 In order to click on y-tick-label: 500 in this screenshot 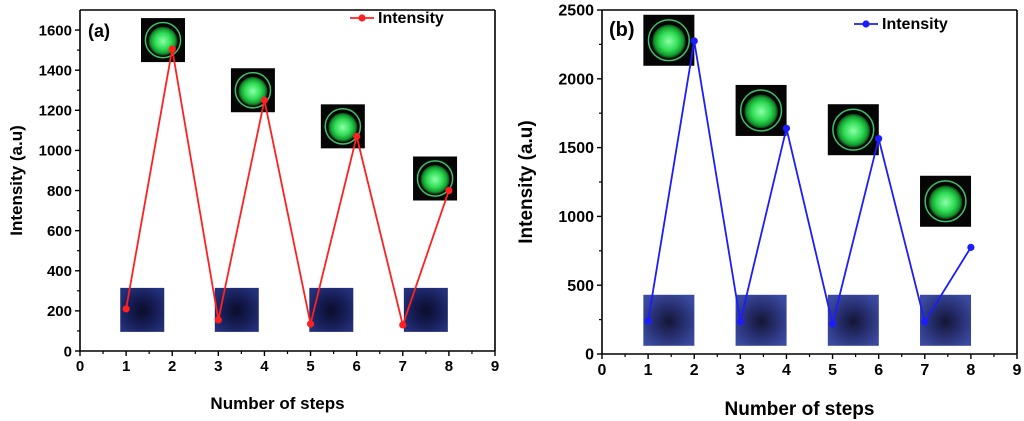, I will do `click(580, 286)`.